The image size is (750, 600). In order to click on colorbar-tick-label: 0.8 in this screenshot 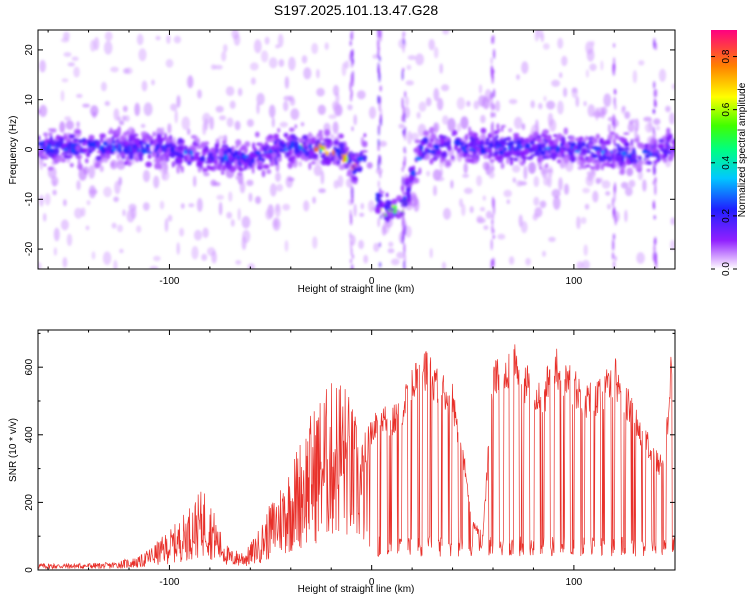, I will do `click(726, 56)`.